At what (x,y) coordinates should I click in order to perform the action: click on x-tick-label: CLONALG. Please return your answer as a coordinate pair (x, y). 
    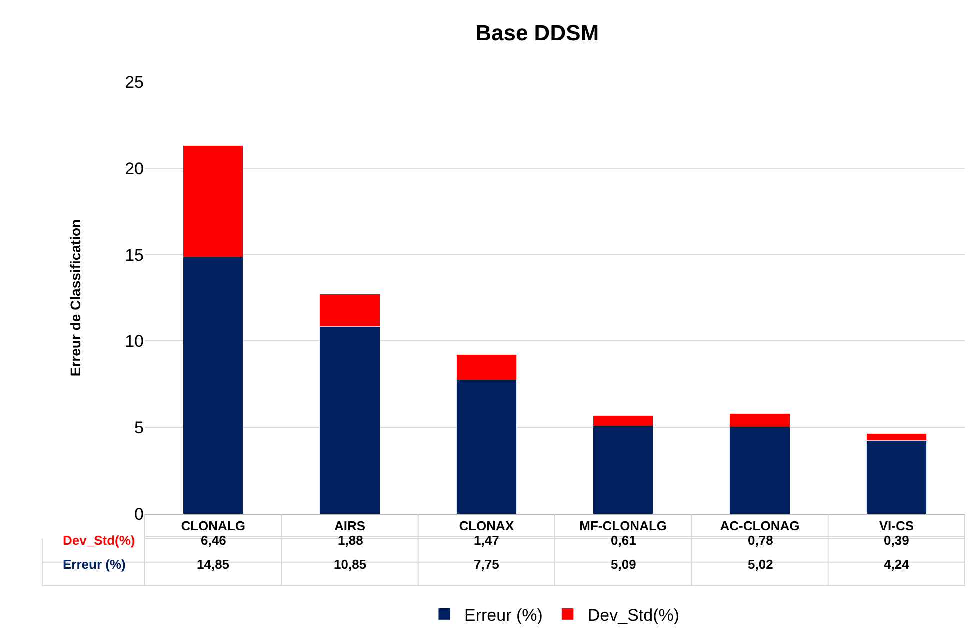
    Looking at the image, I should click on (213, 526).